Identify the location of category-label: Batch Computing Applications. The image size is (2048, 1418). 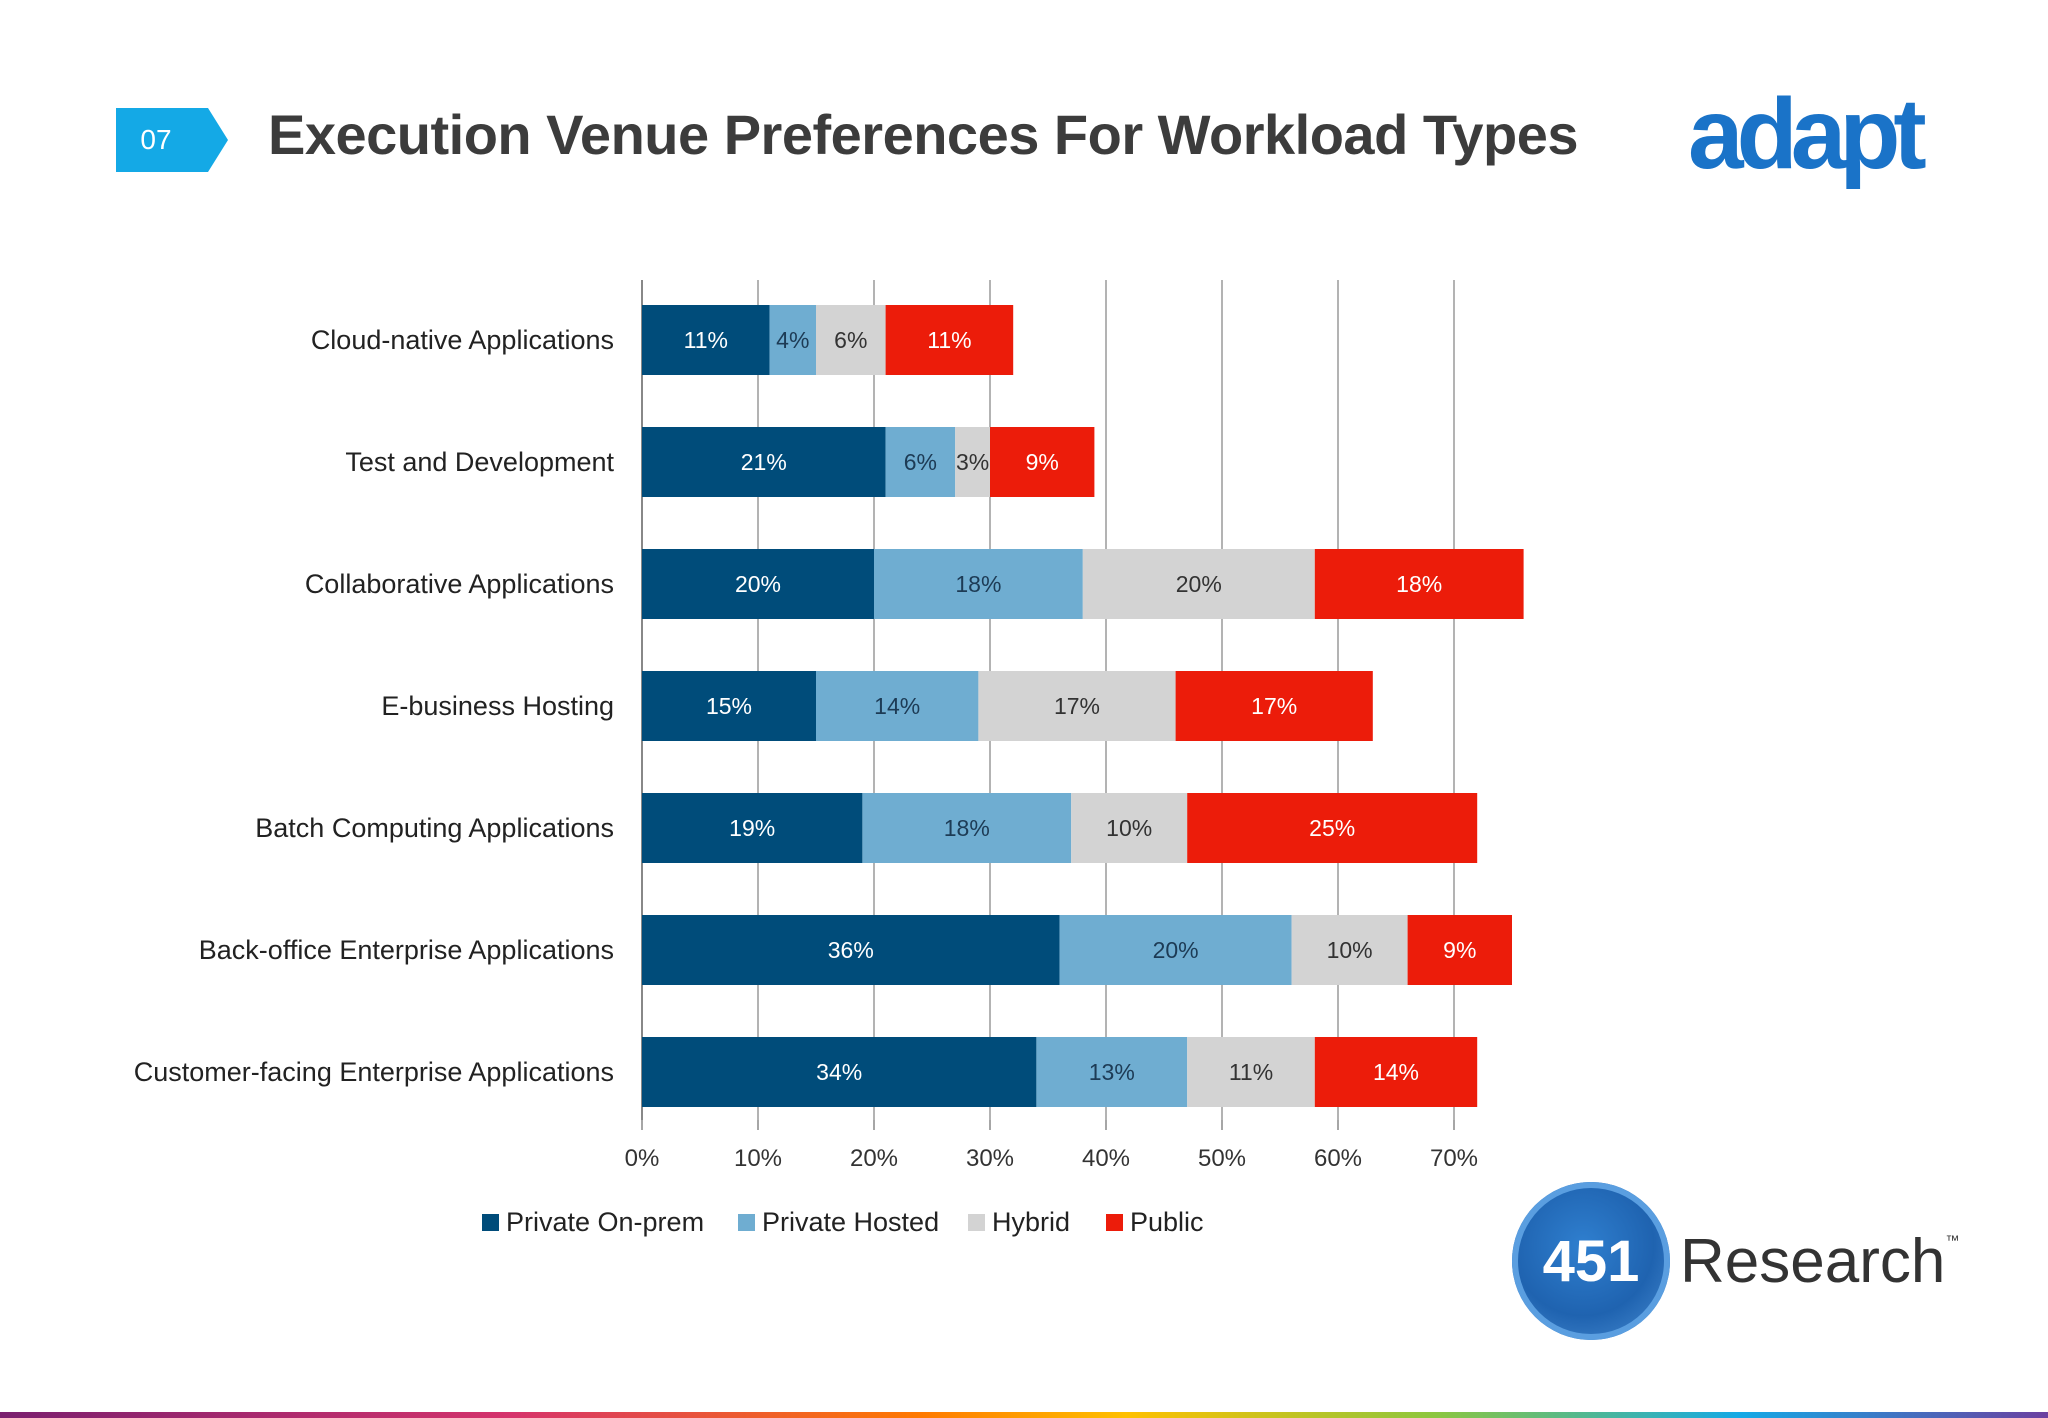
(434, 828).